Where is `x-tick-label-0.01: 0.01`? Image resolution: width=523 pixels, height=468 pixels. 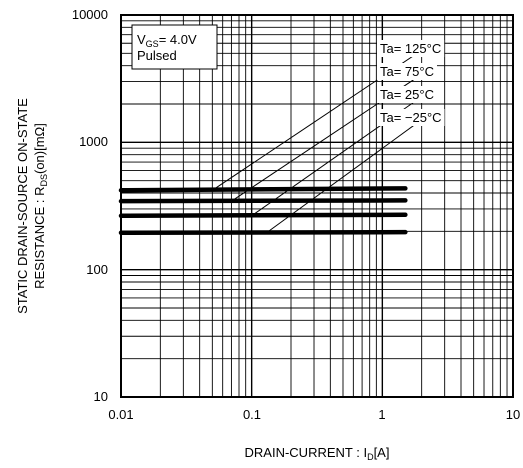 x-tick-label-0.01: 0.01 is located at coordinates (120, 414).